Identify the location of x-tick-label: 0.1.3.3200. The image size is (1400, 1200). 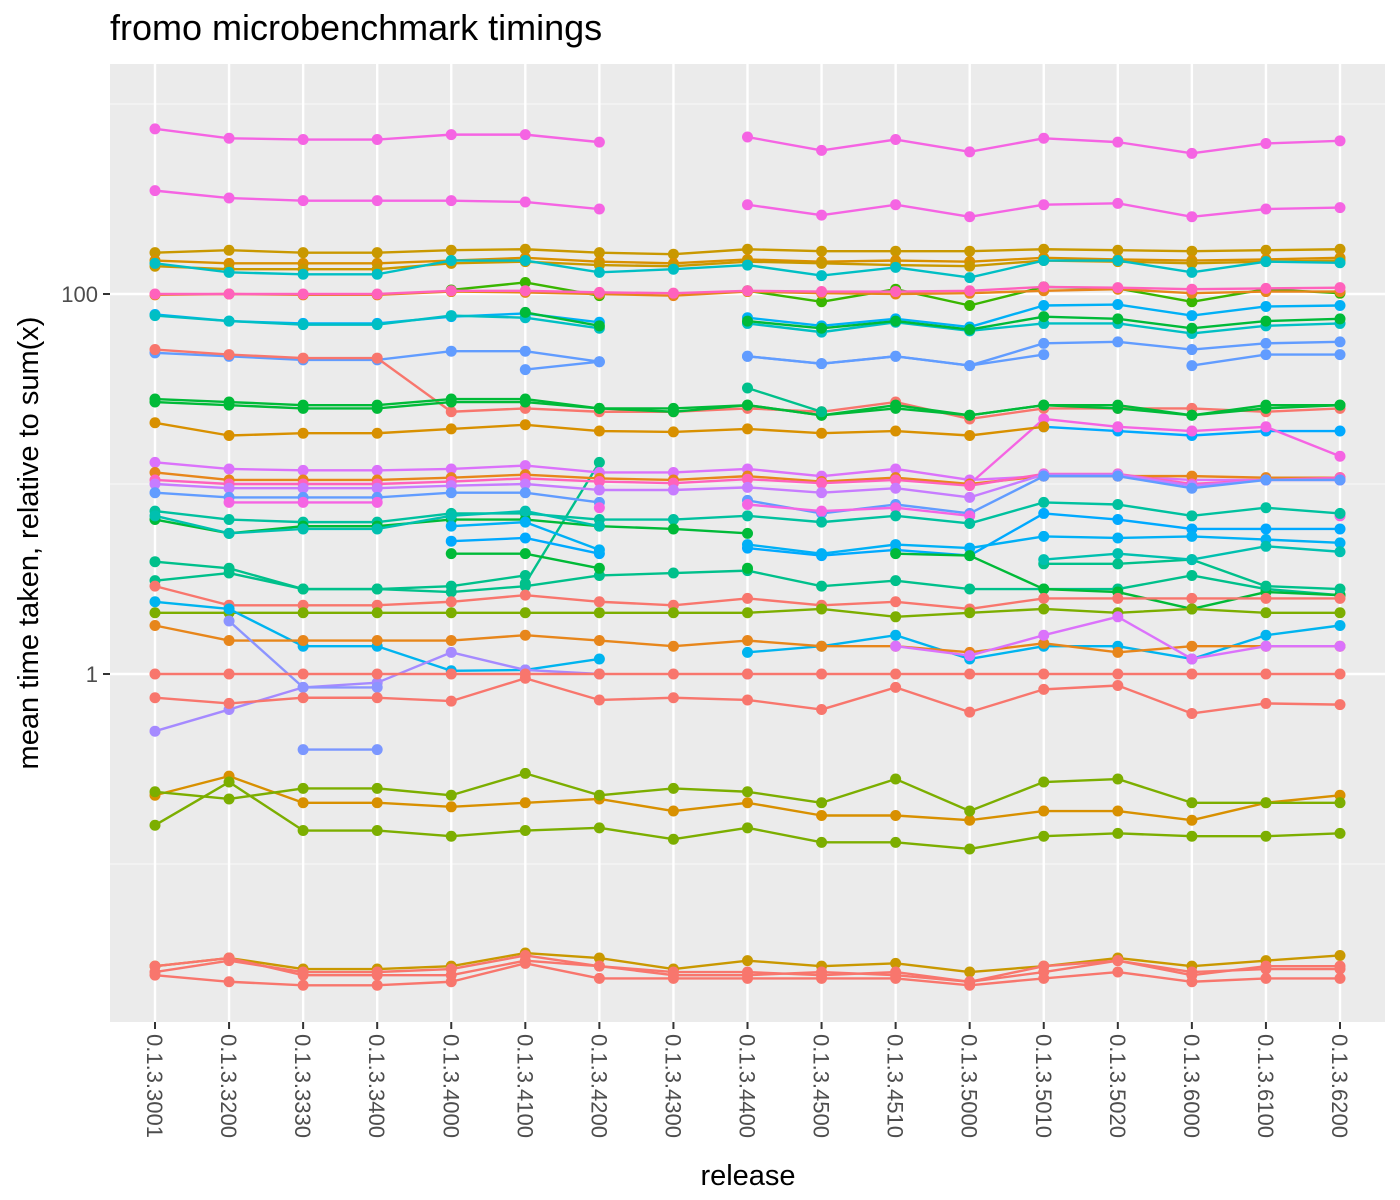
(228, 1086).